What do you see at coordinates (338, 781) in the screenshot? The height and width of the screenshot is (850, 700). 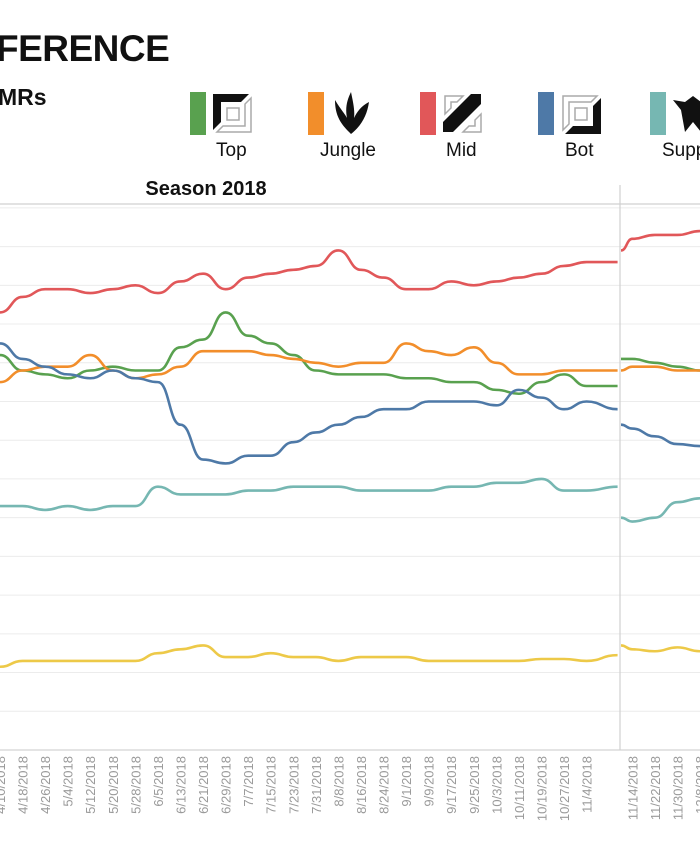 I see `x-tick-label: 8/8/2018` at bounding box center [338, 781].